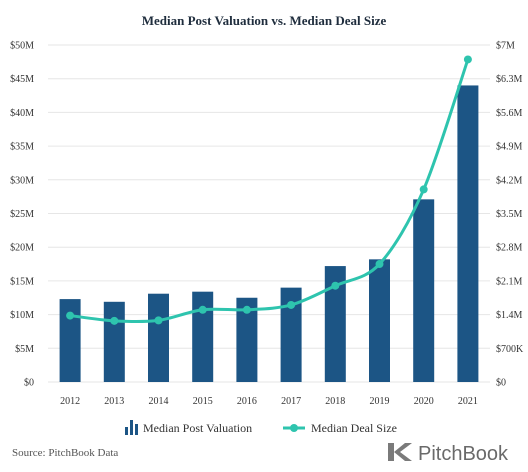 The image size is (528, 472). Describe the element at coordinates (509, 113) in the screenshot. I see `right-tick-label: $5.6M` at that location.